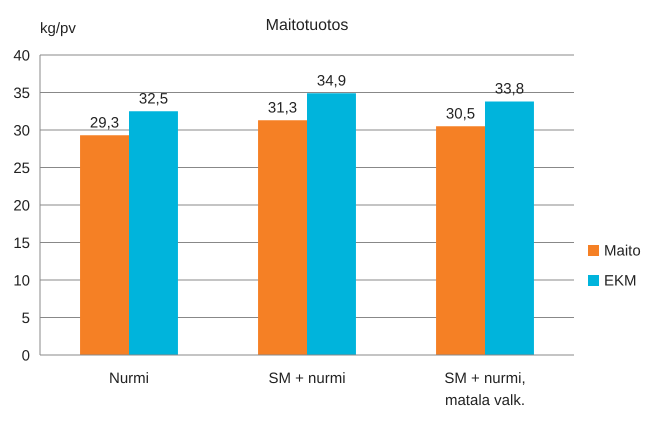  I want to click on data-label: 29,3, so click(105, 123).